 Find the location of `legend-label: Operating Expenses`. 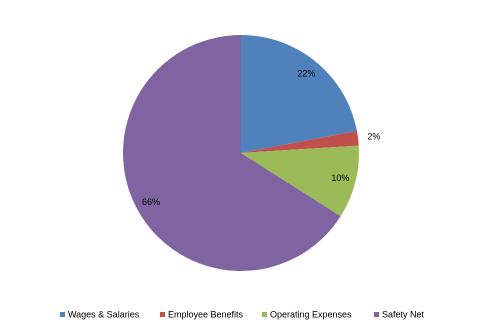

legend-label: Operating Expenses is located at coordinates (311, 314).